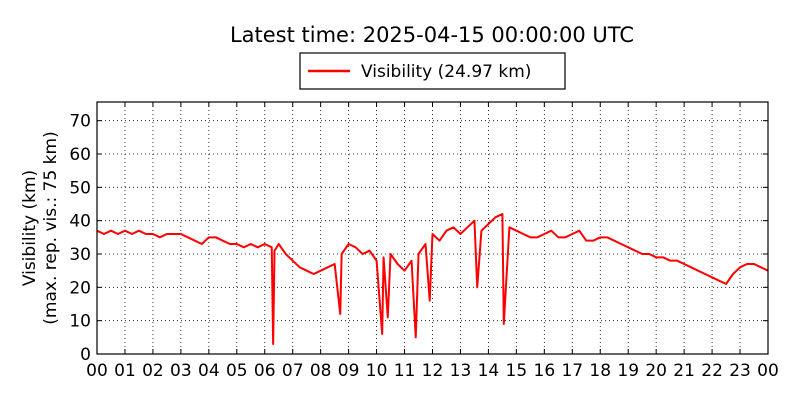 Image resolution: width=800 pixels, height=400 pixels. Describe the element at coordinates (321, 371) in the screenshot. I see `x-tick-label: 08` at that location.